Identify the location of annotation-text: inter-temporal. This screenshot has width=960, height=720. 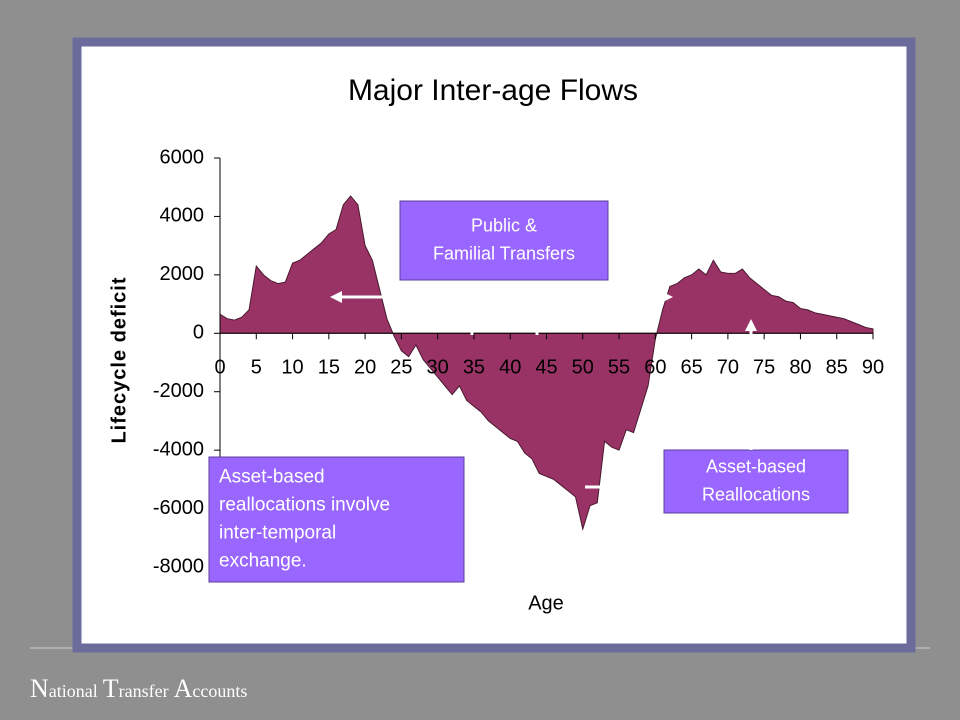
(277, 533).